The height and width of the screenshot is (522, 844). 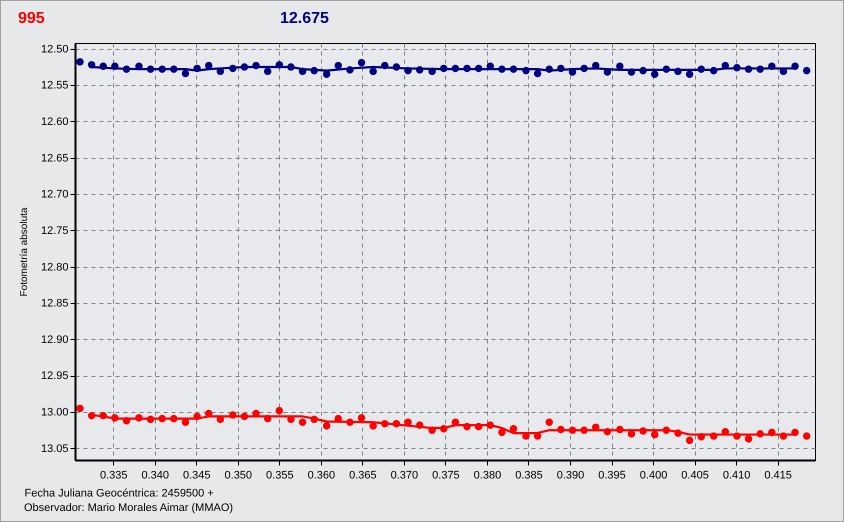 I want to click on x-tick-label: 0.390, so click(x=570, y=476).